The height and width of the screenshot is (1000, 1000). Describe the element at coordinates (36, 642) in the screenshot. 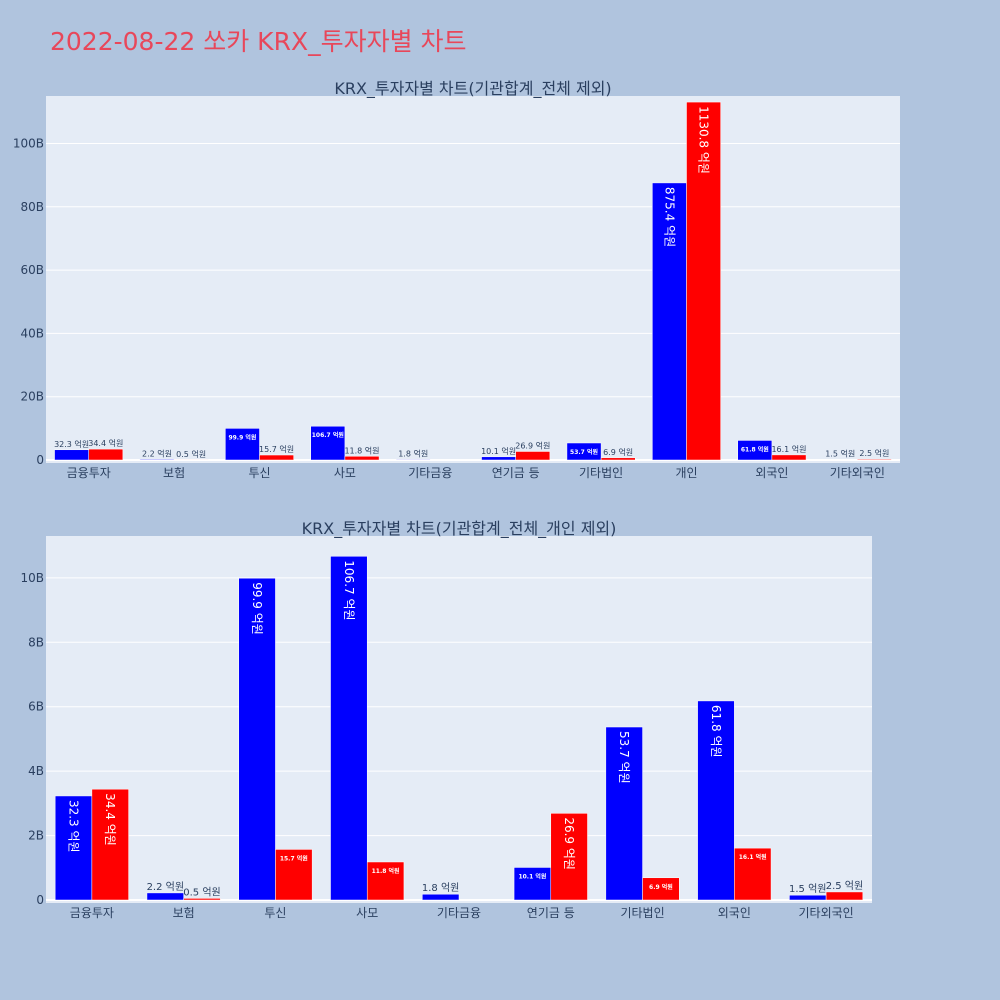

I see `y-tick-label-1-4: 8B` at that location.